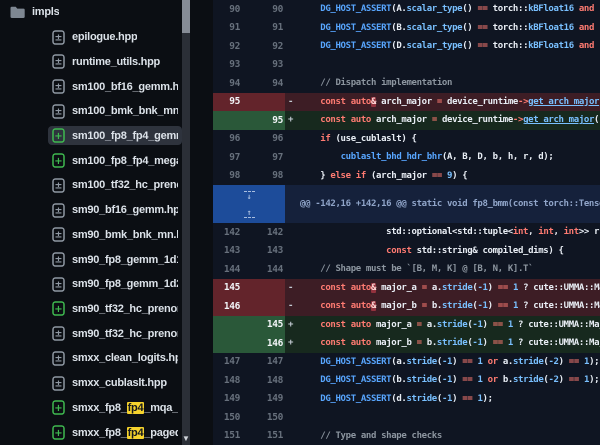 The width and height of the screenshot is (600, 445). What do you see at coordinates (234, 157) in the screenshot?
I see `old-line-number: 97` at bounding box center [234, 157].